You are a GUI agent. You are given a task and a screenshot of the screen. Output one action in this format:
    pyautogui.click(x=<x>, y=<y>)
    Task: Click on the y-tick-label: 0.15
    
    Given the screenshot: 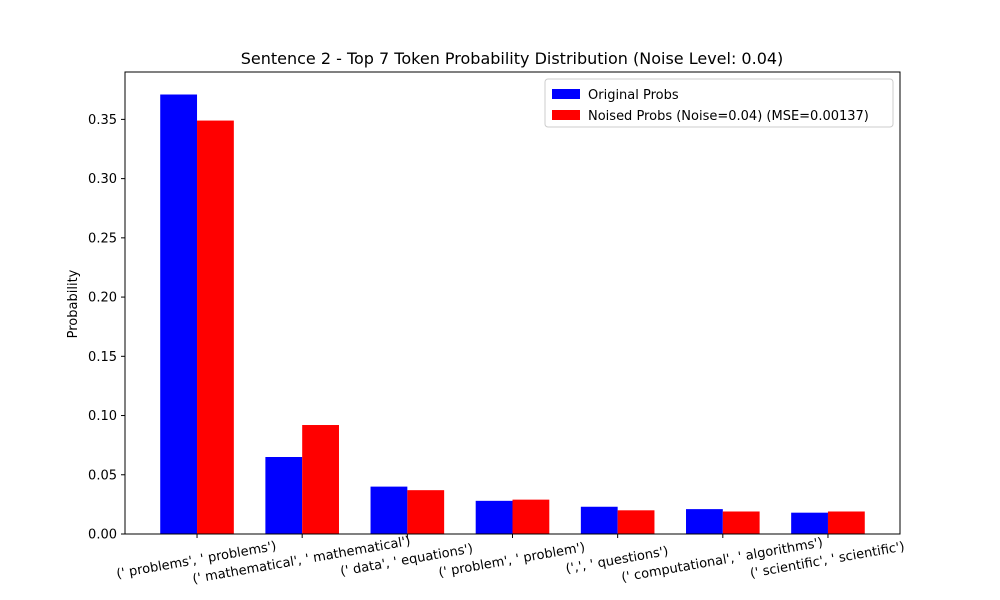 What is the action you would take?
    pyautogui.click(x=102, y=357)
    